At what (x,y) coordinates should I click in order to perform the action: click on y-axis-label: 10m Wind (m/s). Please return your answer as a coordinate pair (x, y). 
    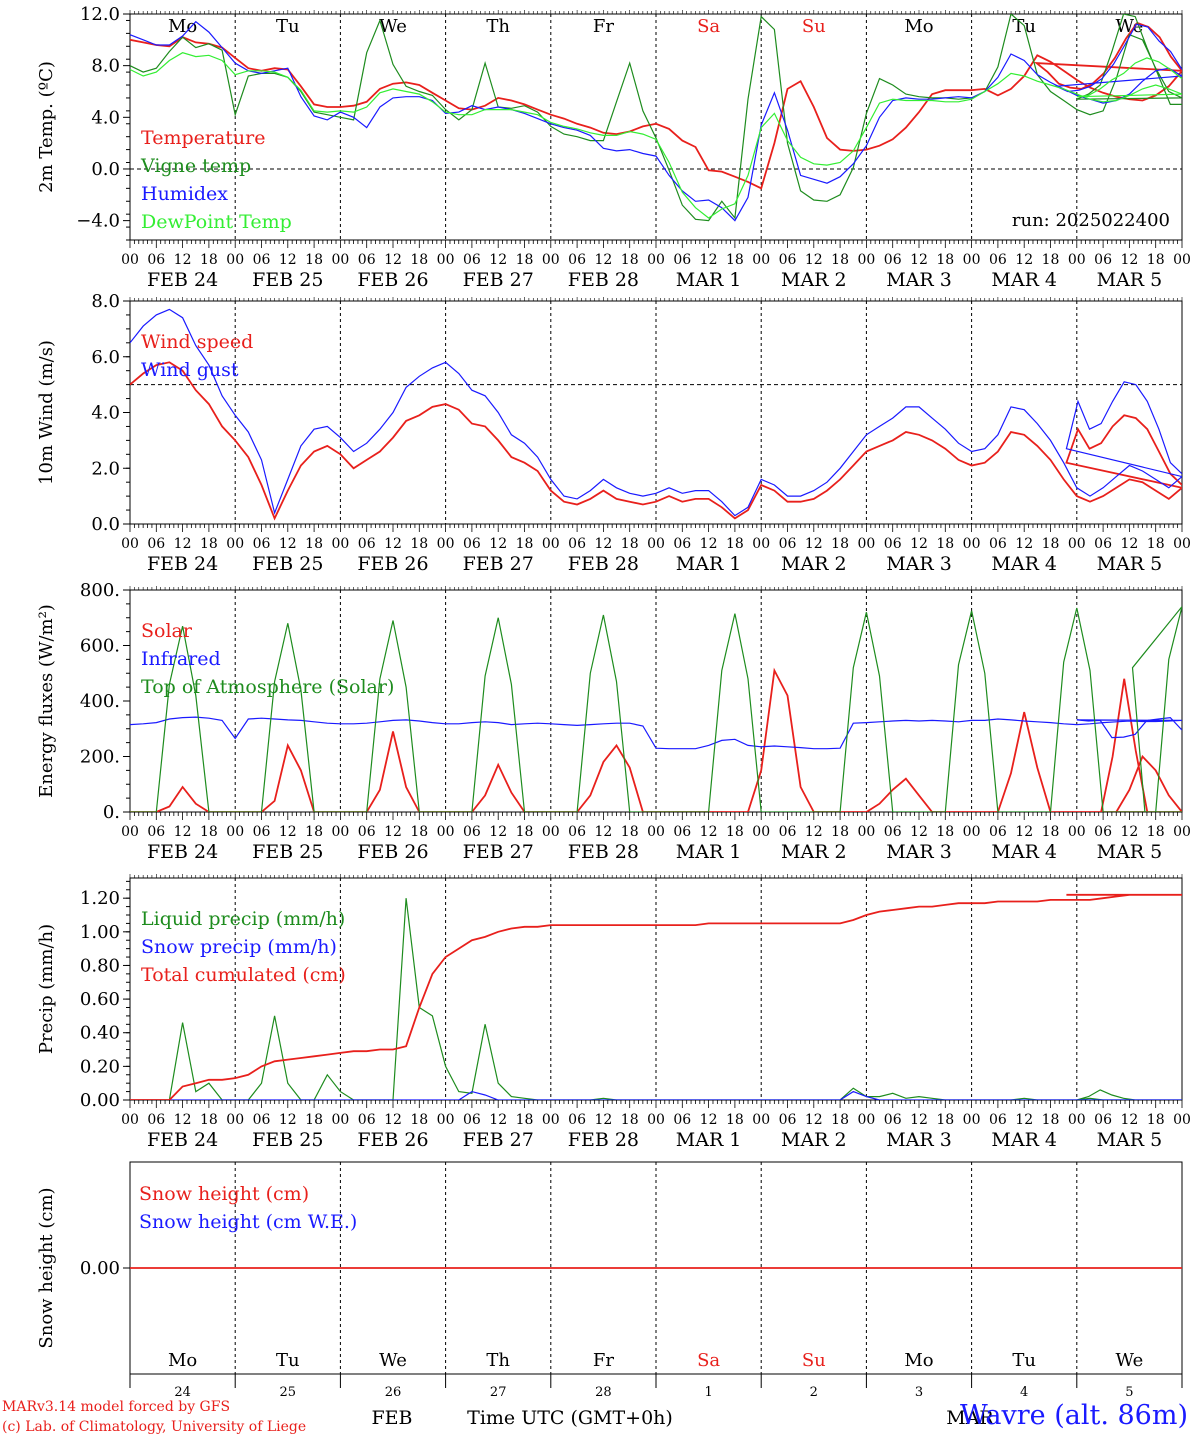
    Looking at the image, I should click on (46, 412).